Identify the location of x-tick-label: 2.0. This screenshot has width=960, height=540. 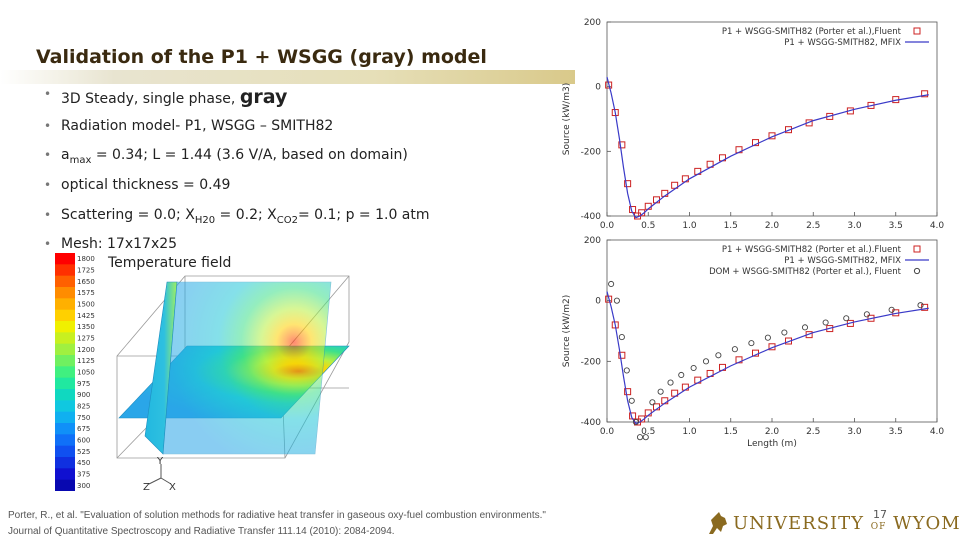
(772, 226).